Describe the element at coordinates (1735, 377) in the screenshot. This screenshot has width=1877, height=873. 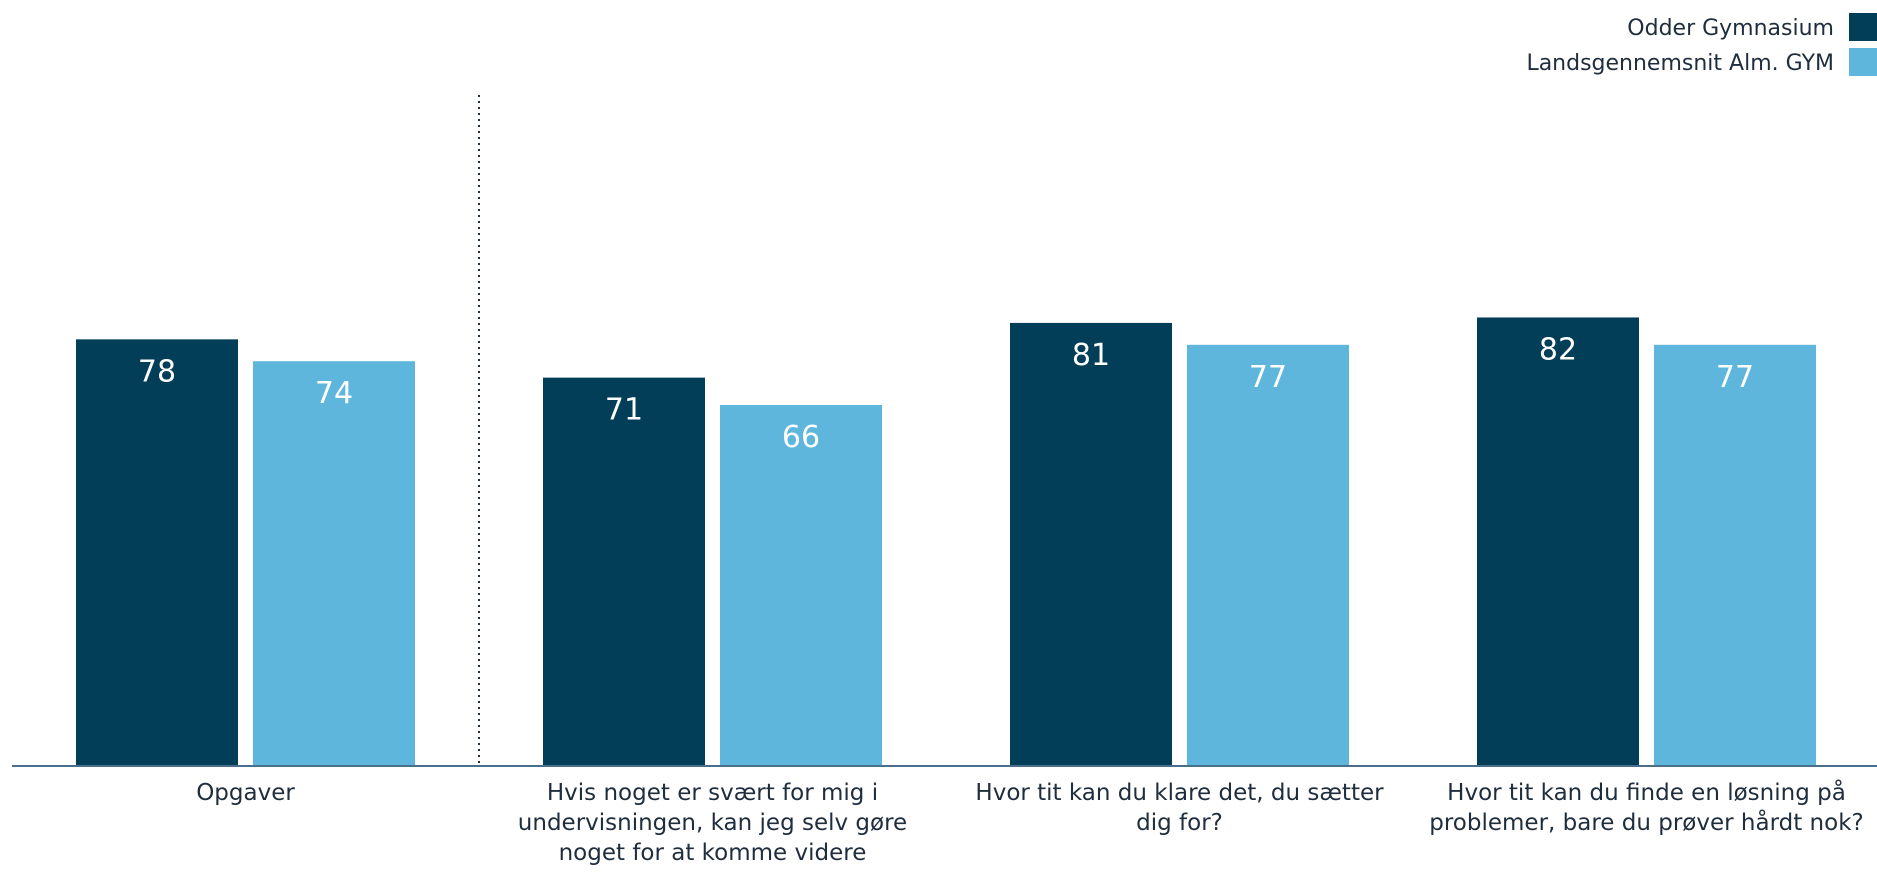
I see `value-label-lands-3: 77` at that location.